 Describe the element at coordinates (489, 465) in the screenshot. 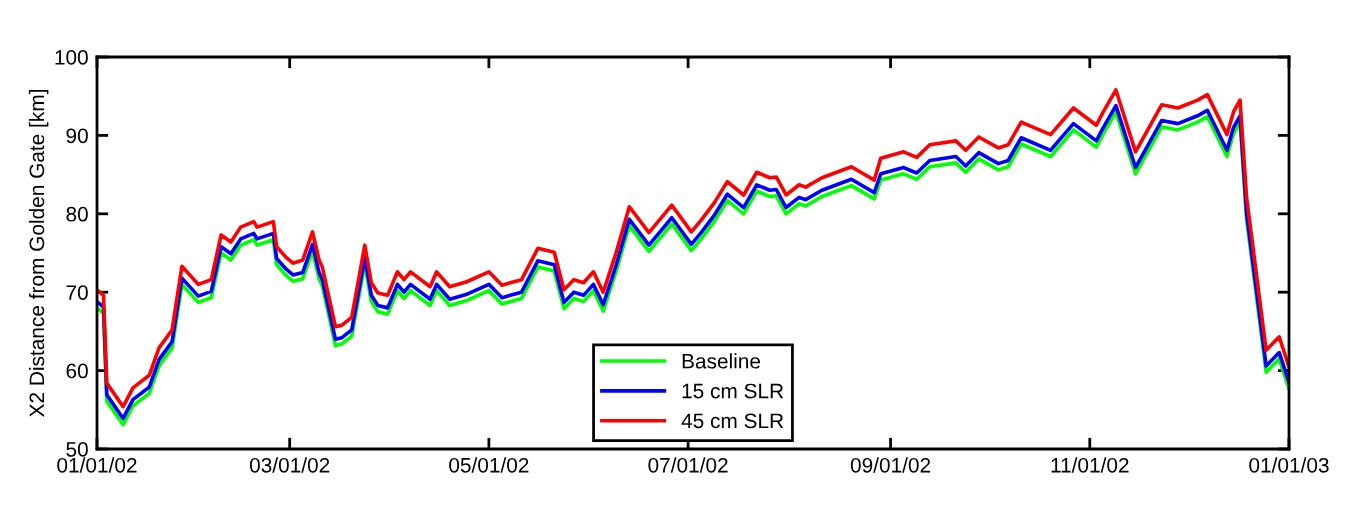

I see `x-tick-label: 05/01/02` at that location.